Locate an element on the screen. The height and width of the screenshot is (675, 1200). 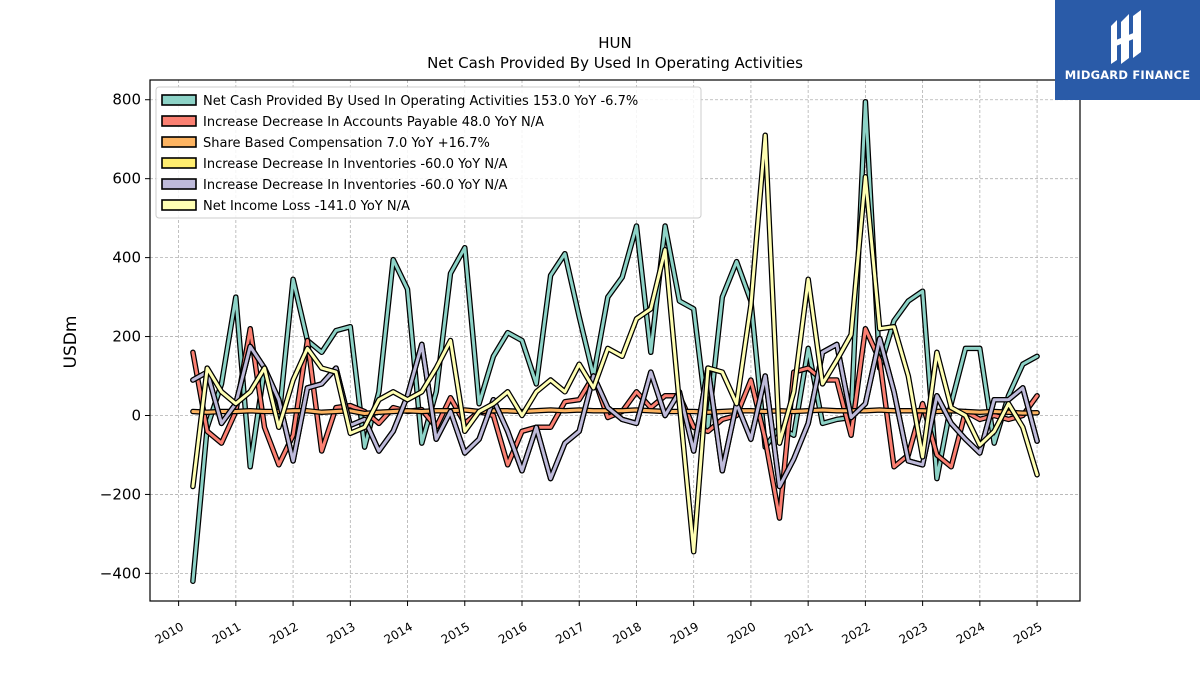
x-tick-label: 2013 is located at coordinates (340, 632).